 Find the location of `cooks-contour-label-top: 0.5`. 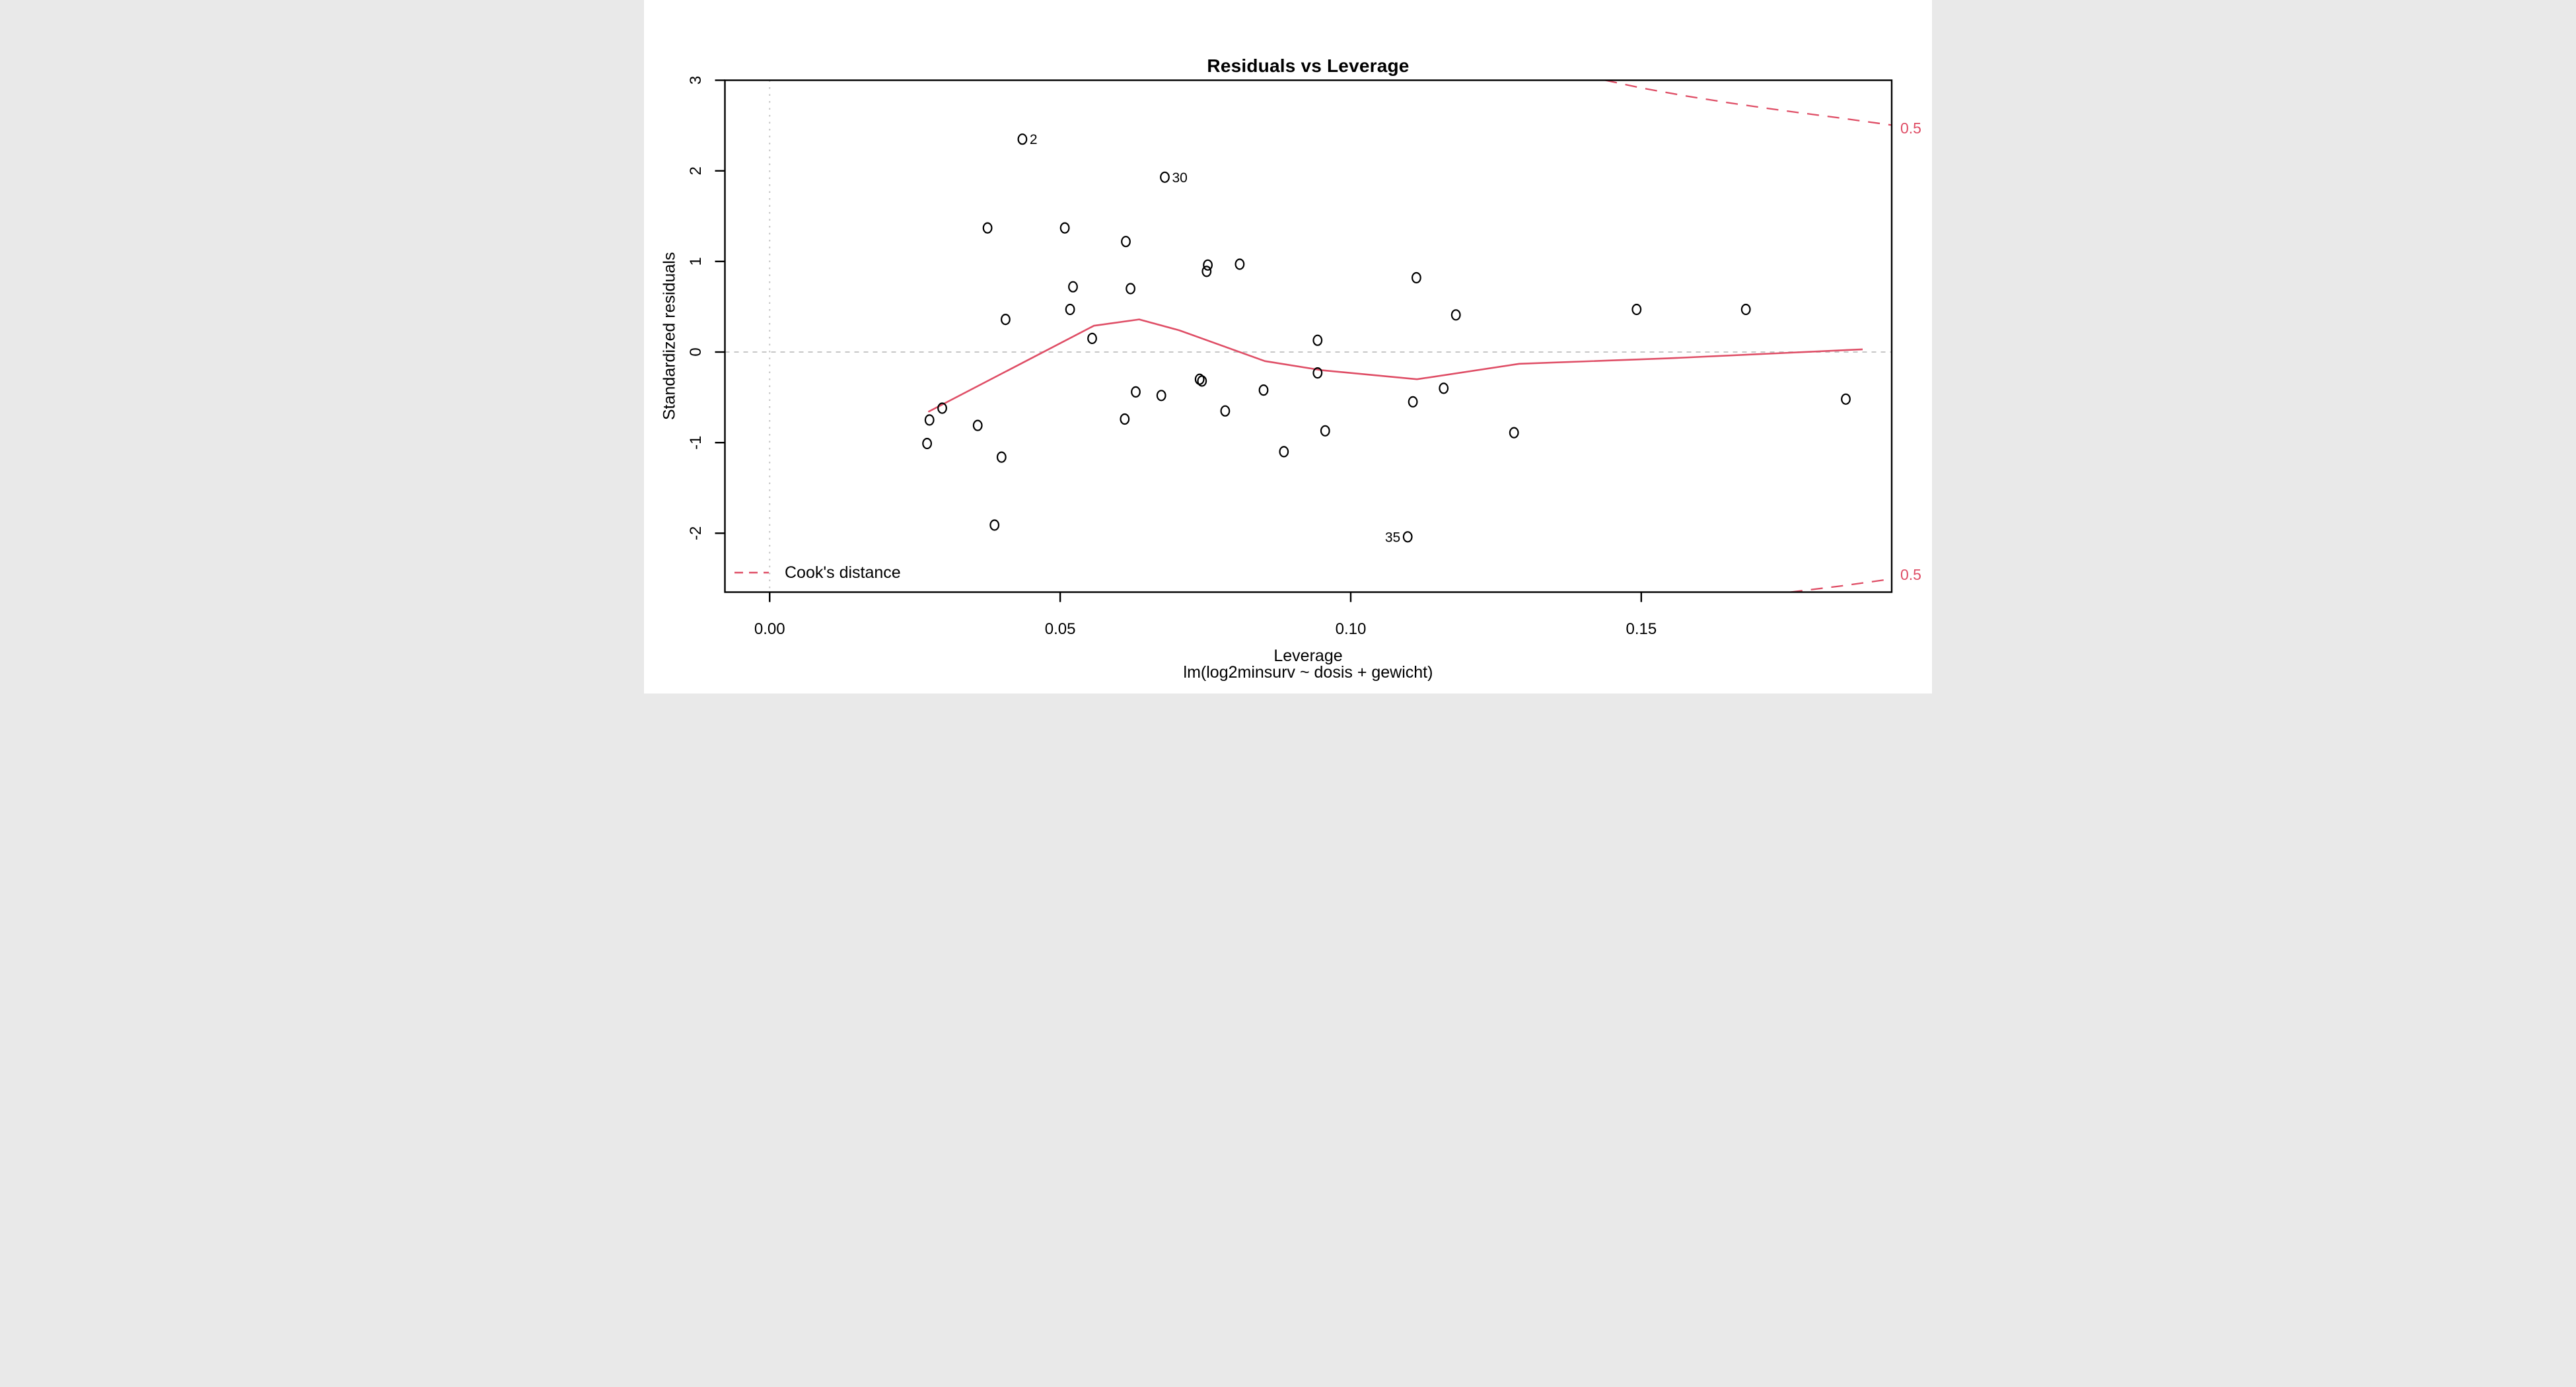

cooks-contour-label-top: 0.5 is located at coordinates (1911, 128).